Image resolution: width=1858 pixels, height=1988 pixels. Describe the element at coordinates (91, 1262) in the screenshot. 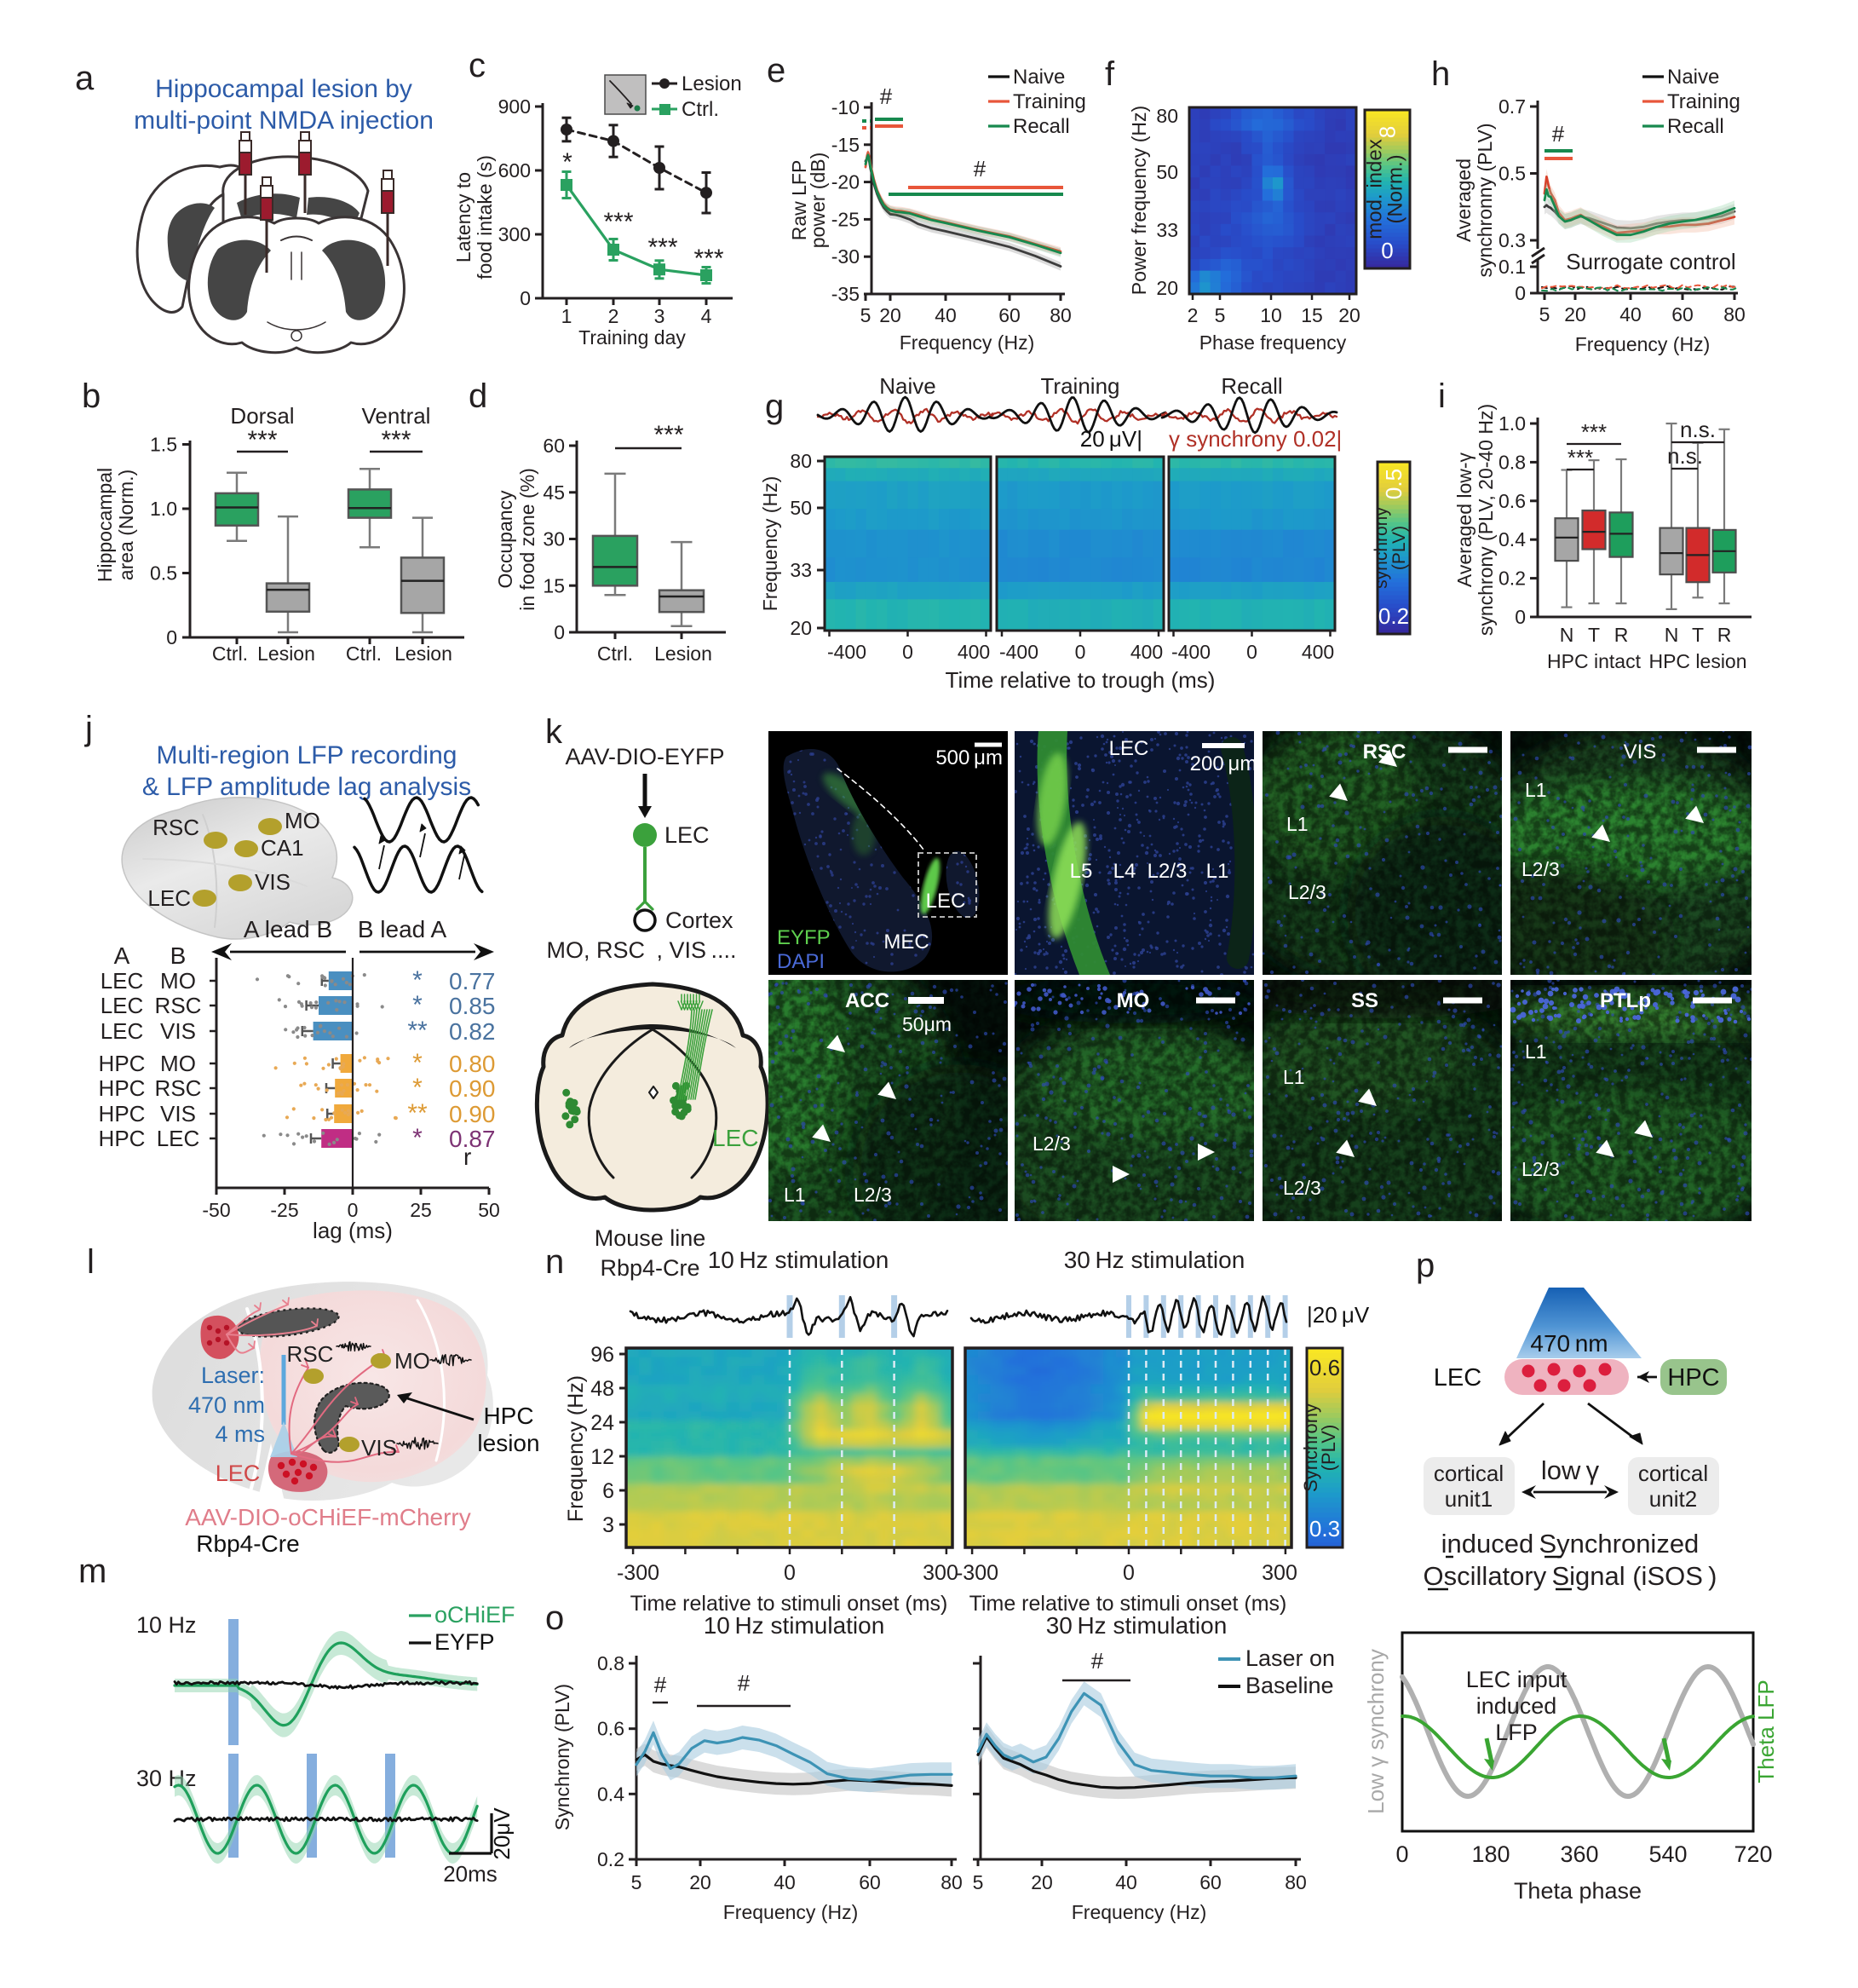

I see `svg-text: l` at that location.